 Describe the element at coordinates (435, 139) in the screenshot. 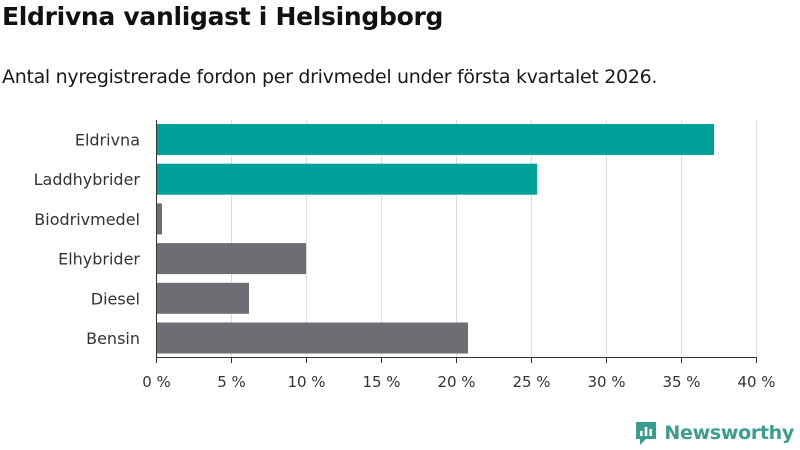

I see `bar-eldrivna` at that location.